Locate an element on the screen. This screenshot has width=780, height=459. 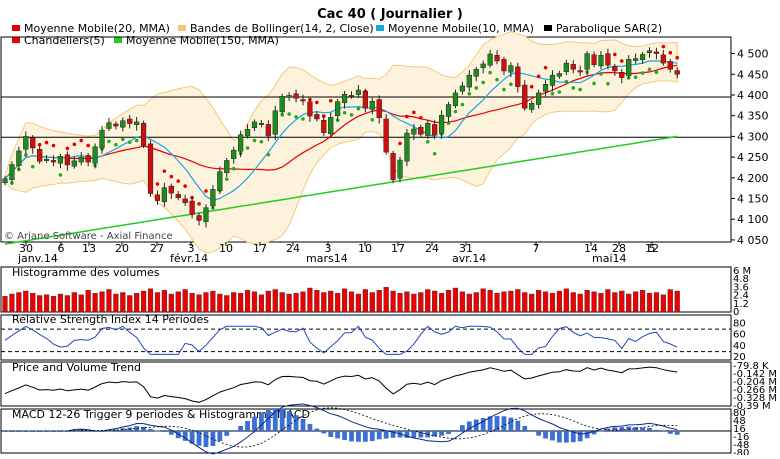
y-tick-label: 4 250 is located at coordinates (753, 157).